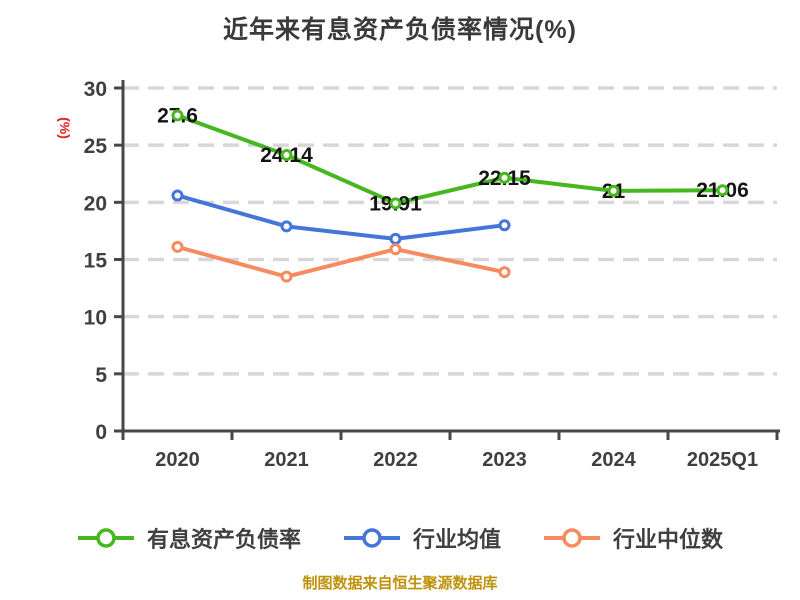 The width and height of the screenshot is (800, 600). Describe the element at coordinates (504, 177) in the screenshot. I see `data-point-s0-2023` at that location.